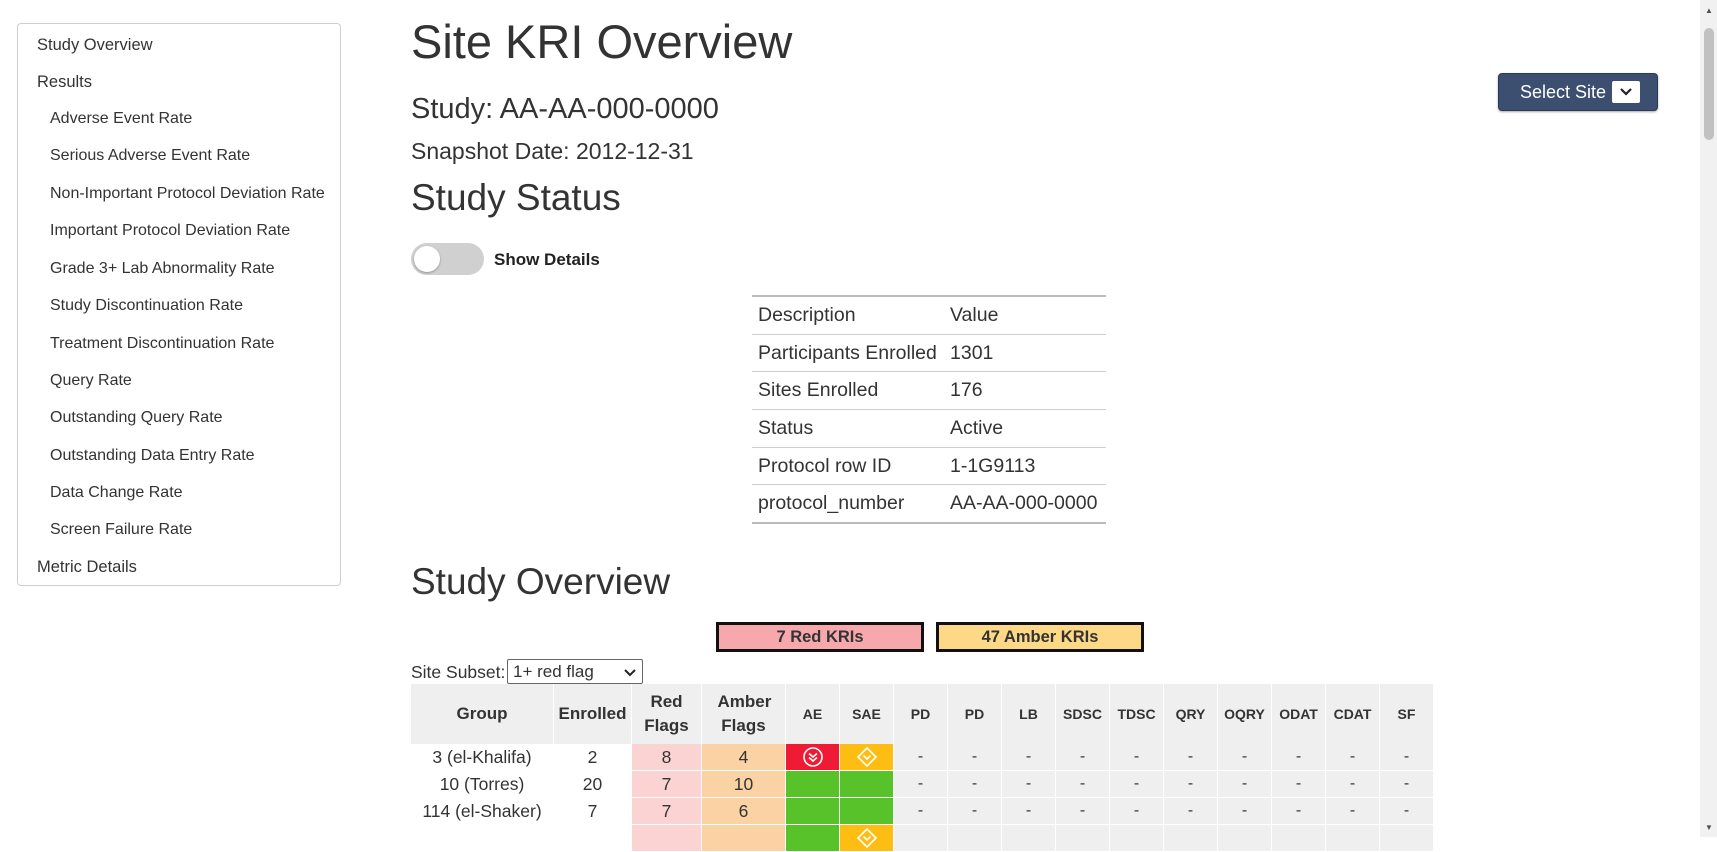 Image resolution: width=1717 pixels, height=852 pixels. I want to click on toc-link: Screen Failure Rate, so click(121, 529).